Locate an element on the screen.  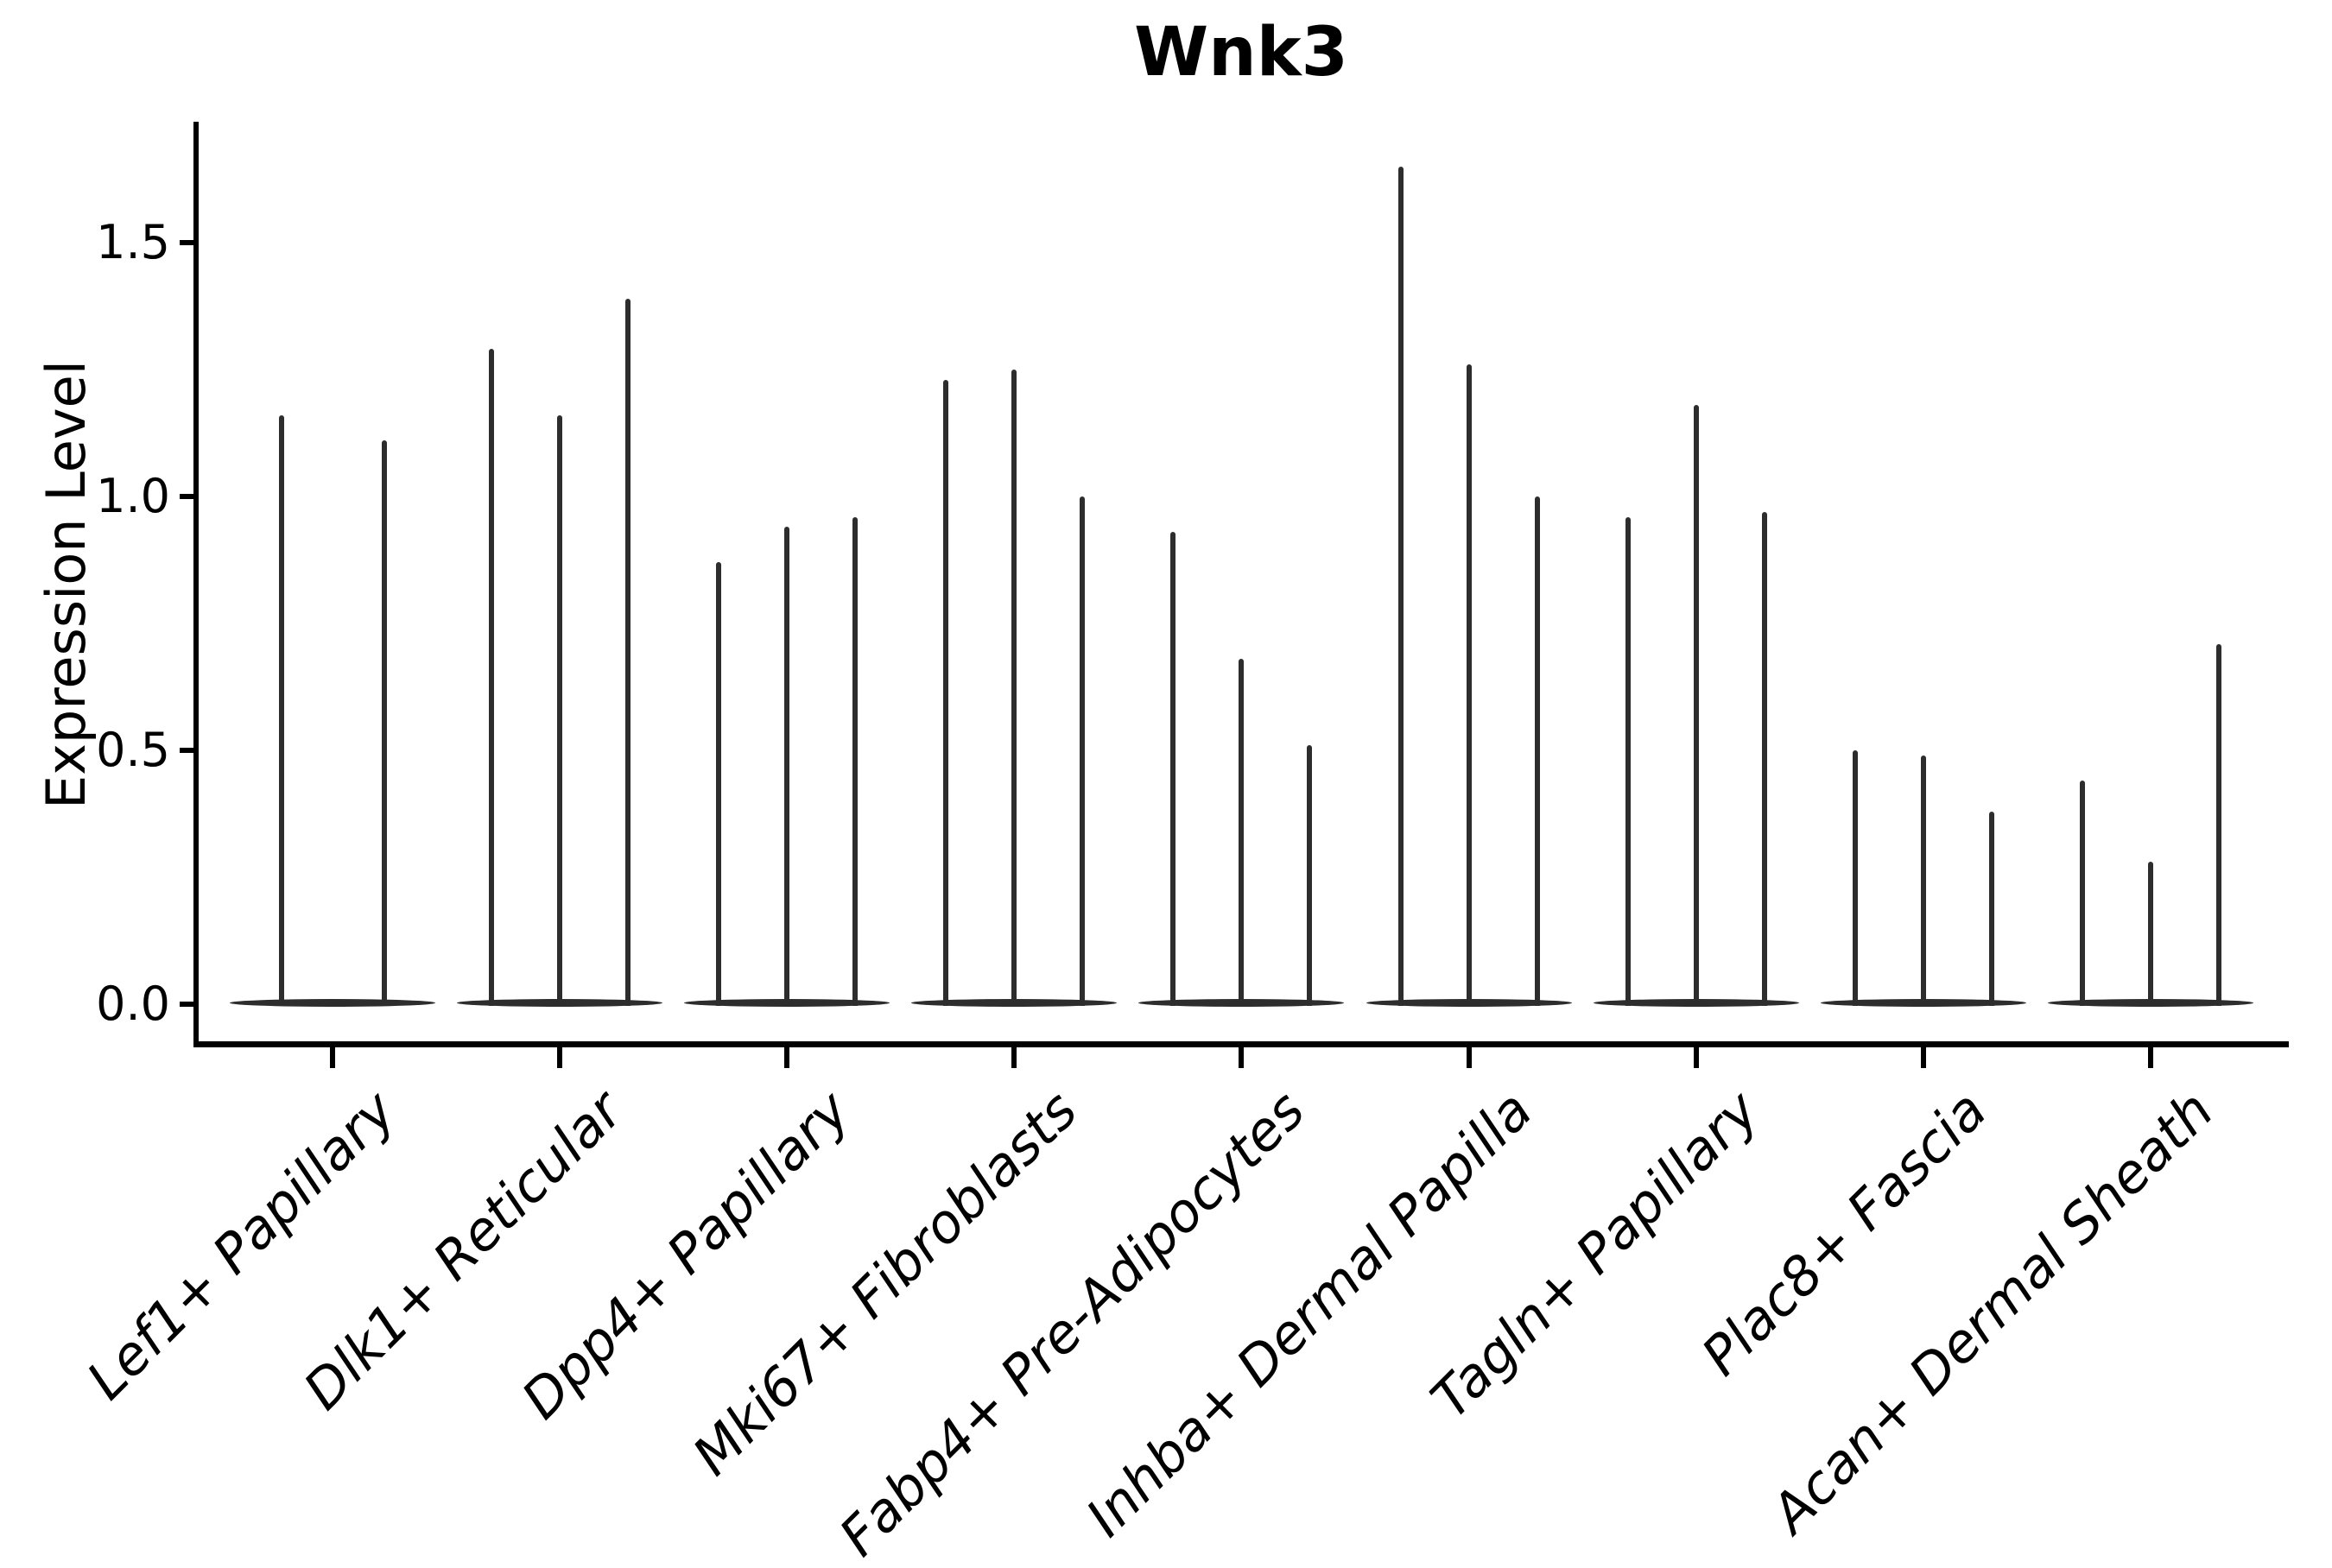
violin-base is located at coordinates (333, 1003).